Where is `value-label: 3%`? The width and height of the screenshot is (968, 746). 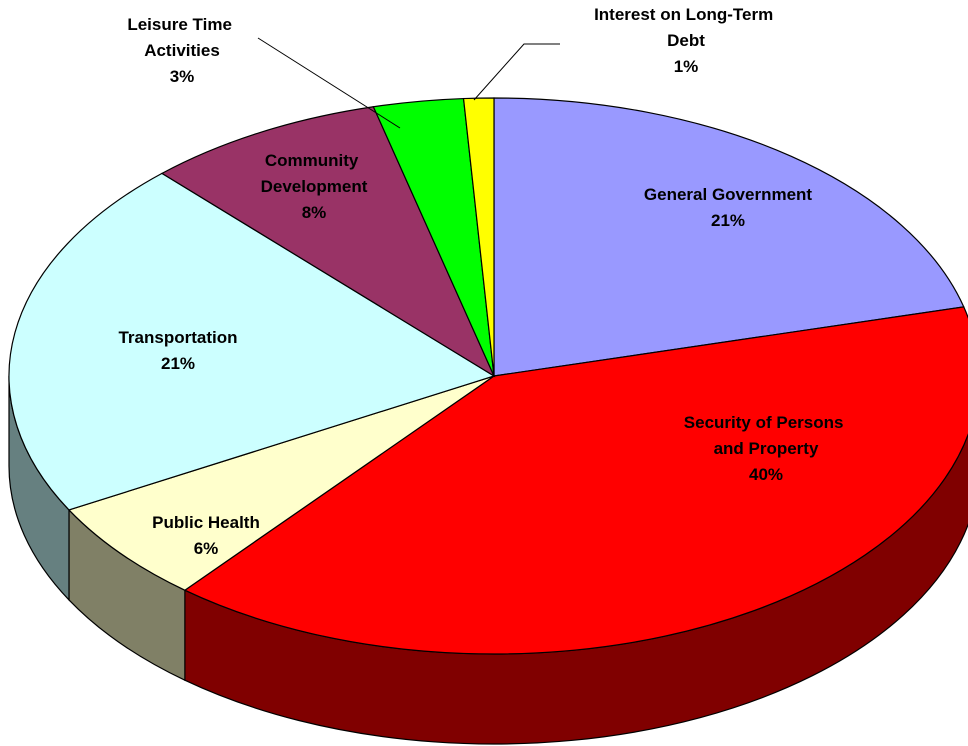 value-label: 3% is located at coordinates (182, 76).